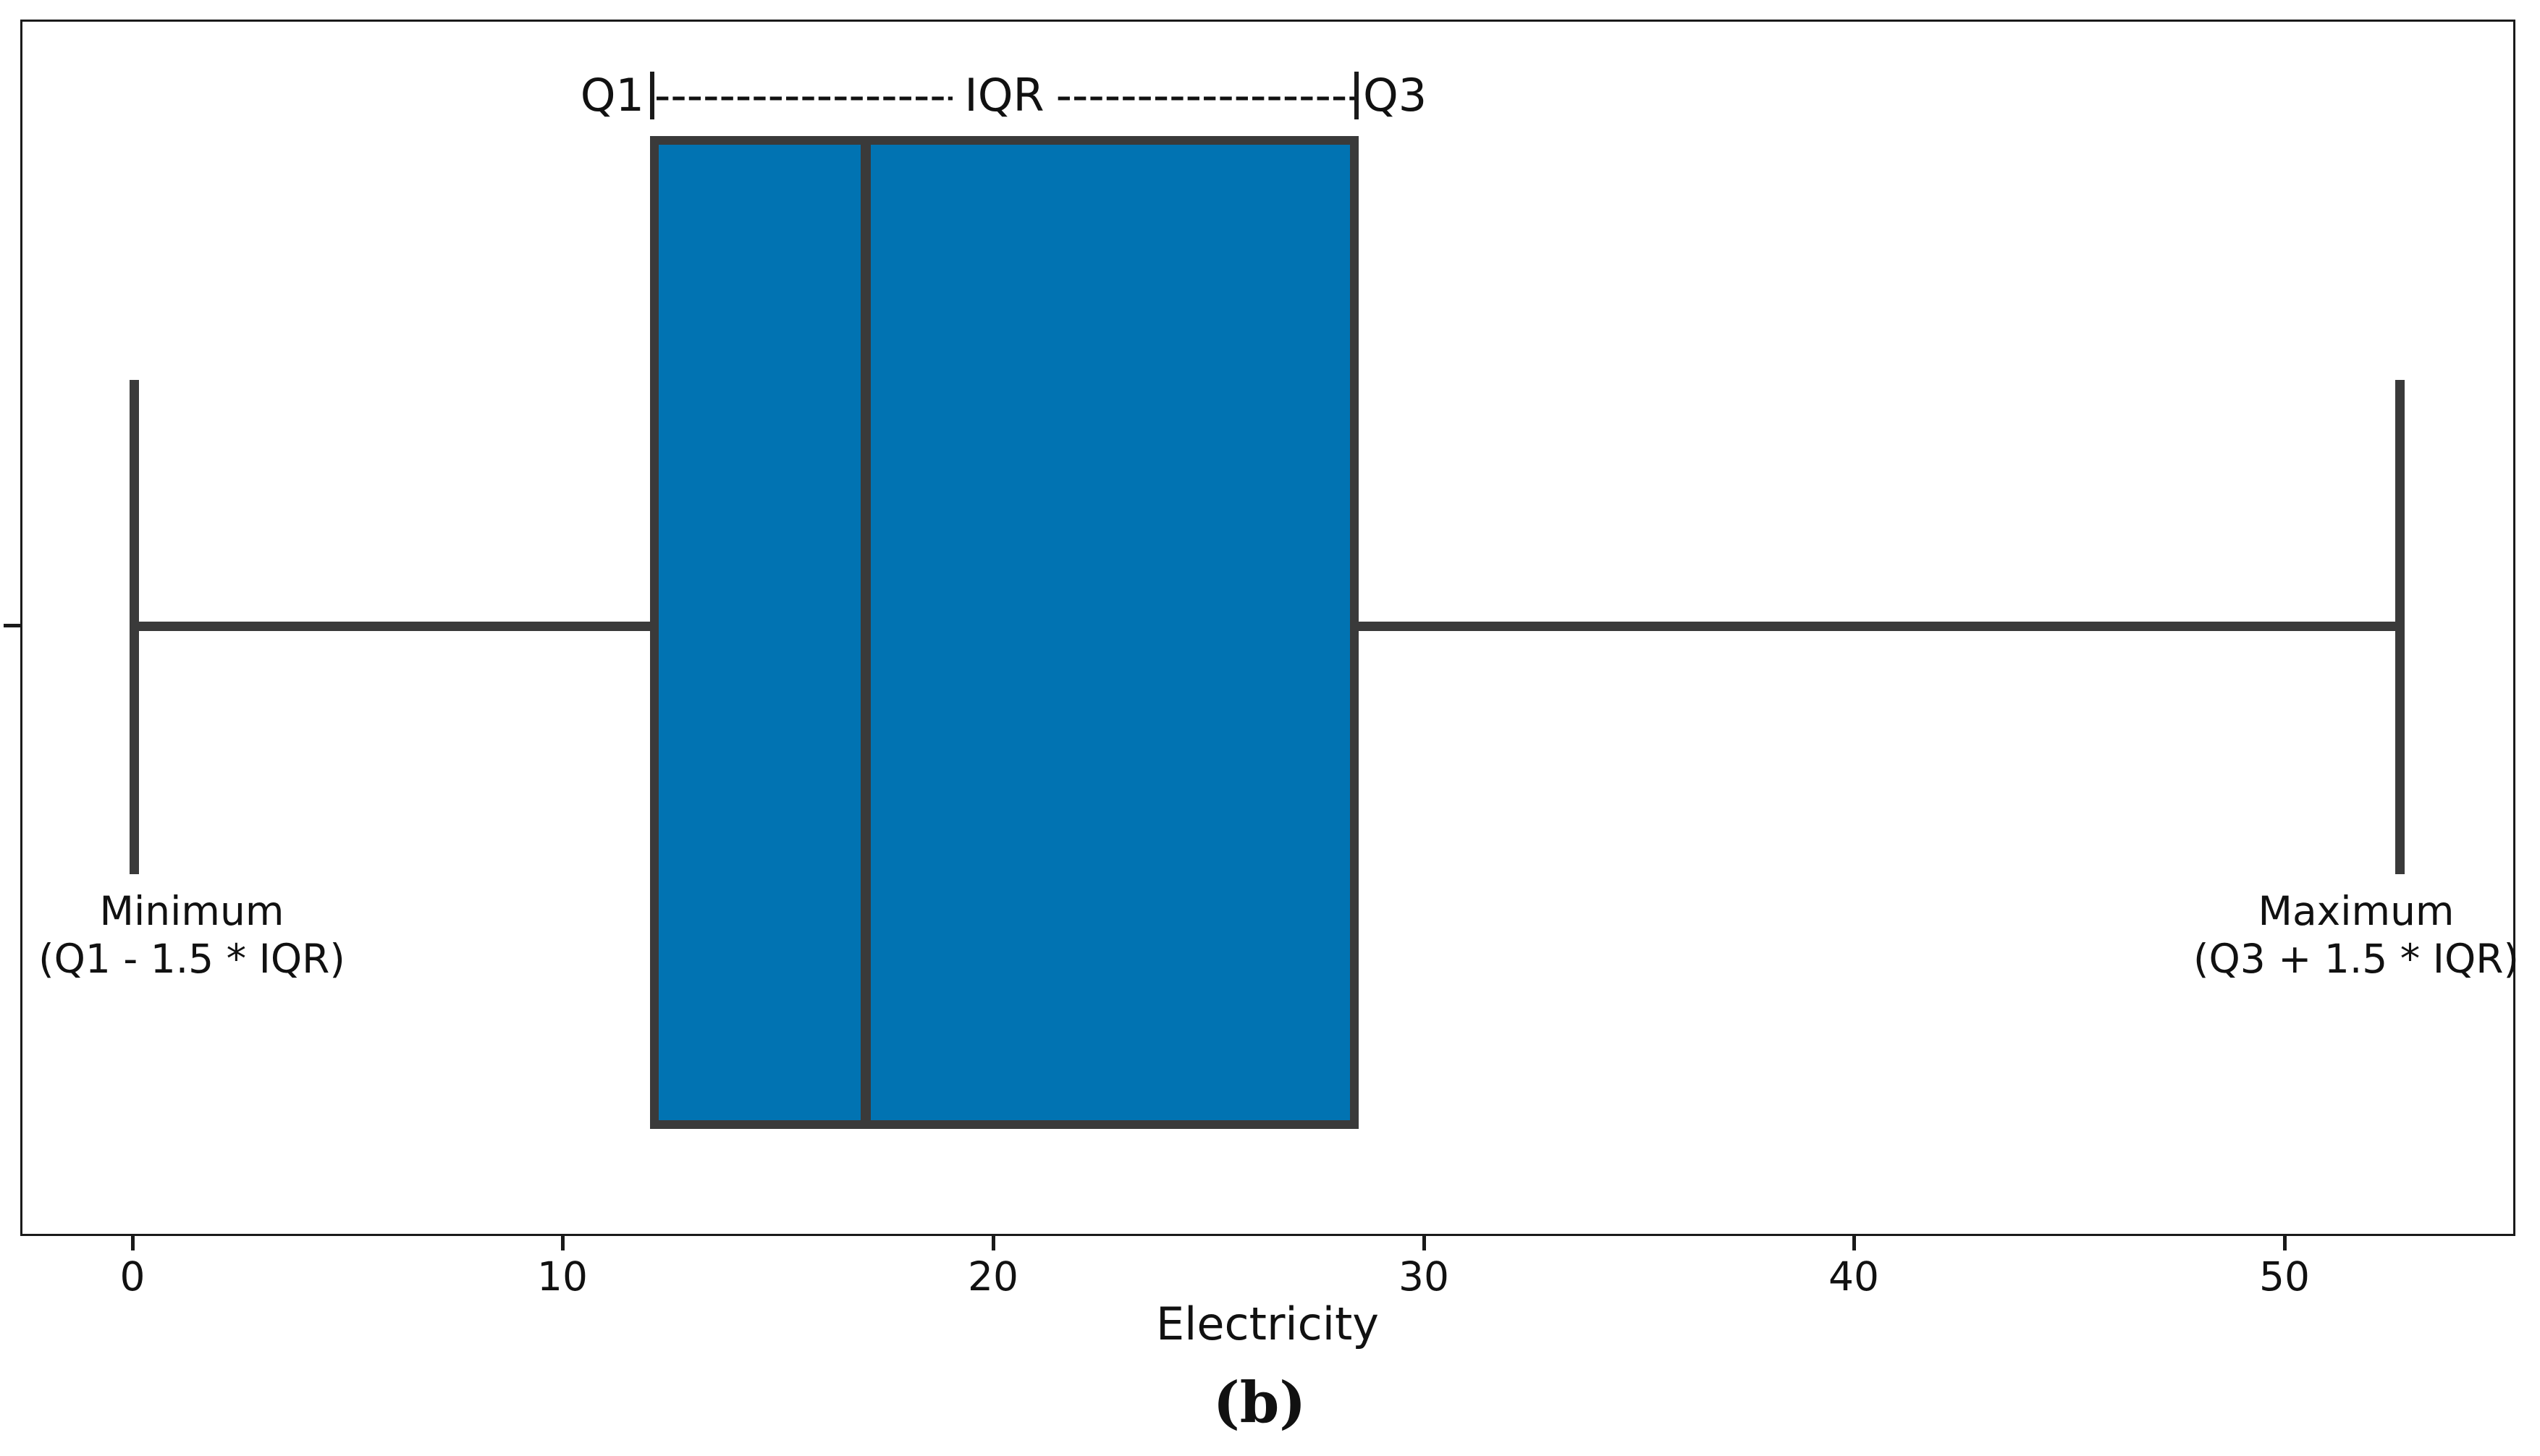  Describe the element at coordinates (1877, 626) in the screenshot. I see `whisker-max-line` at that location.